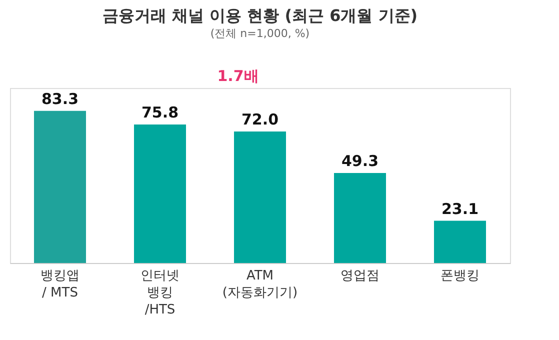 This screenshot has height=340, width=559. Describe the element at coordinates (260, 33) in the screenshot. I see `chart-subtitle: (전체 n=1,000, %)` at that location.